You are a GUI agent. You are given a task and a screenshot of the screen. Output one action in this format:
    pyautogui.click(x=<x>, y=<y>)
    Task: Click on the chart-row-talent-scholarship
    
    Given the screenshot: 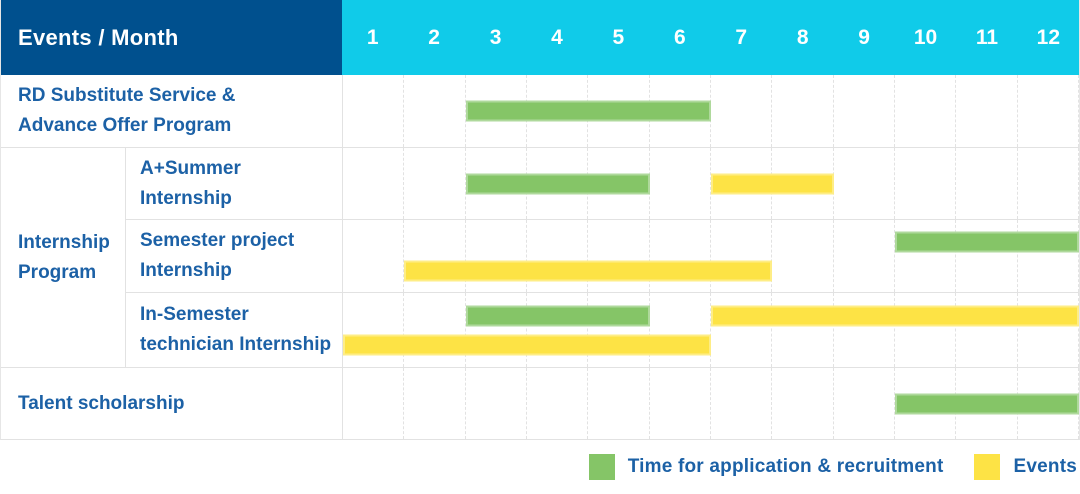 What is the action you would take?
    pyautogui.click(x=710, y=404)
    